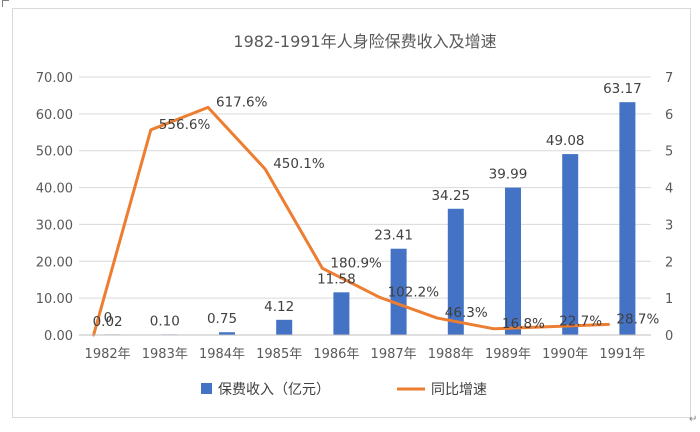 The image size is (700, 432). Describe the element at coordinates (669, 262) in the screenshot. I see `y-right-tick-label: 2` at that location.